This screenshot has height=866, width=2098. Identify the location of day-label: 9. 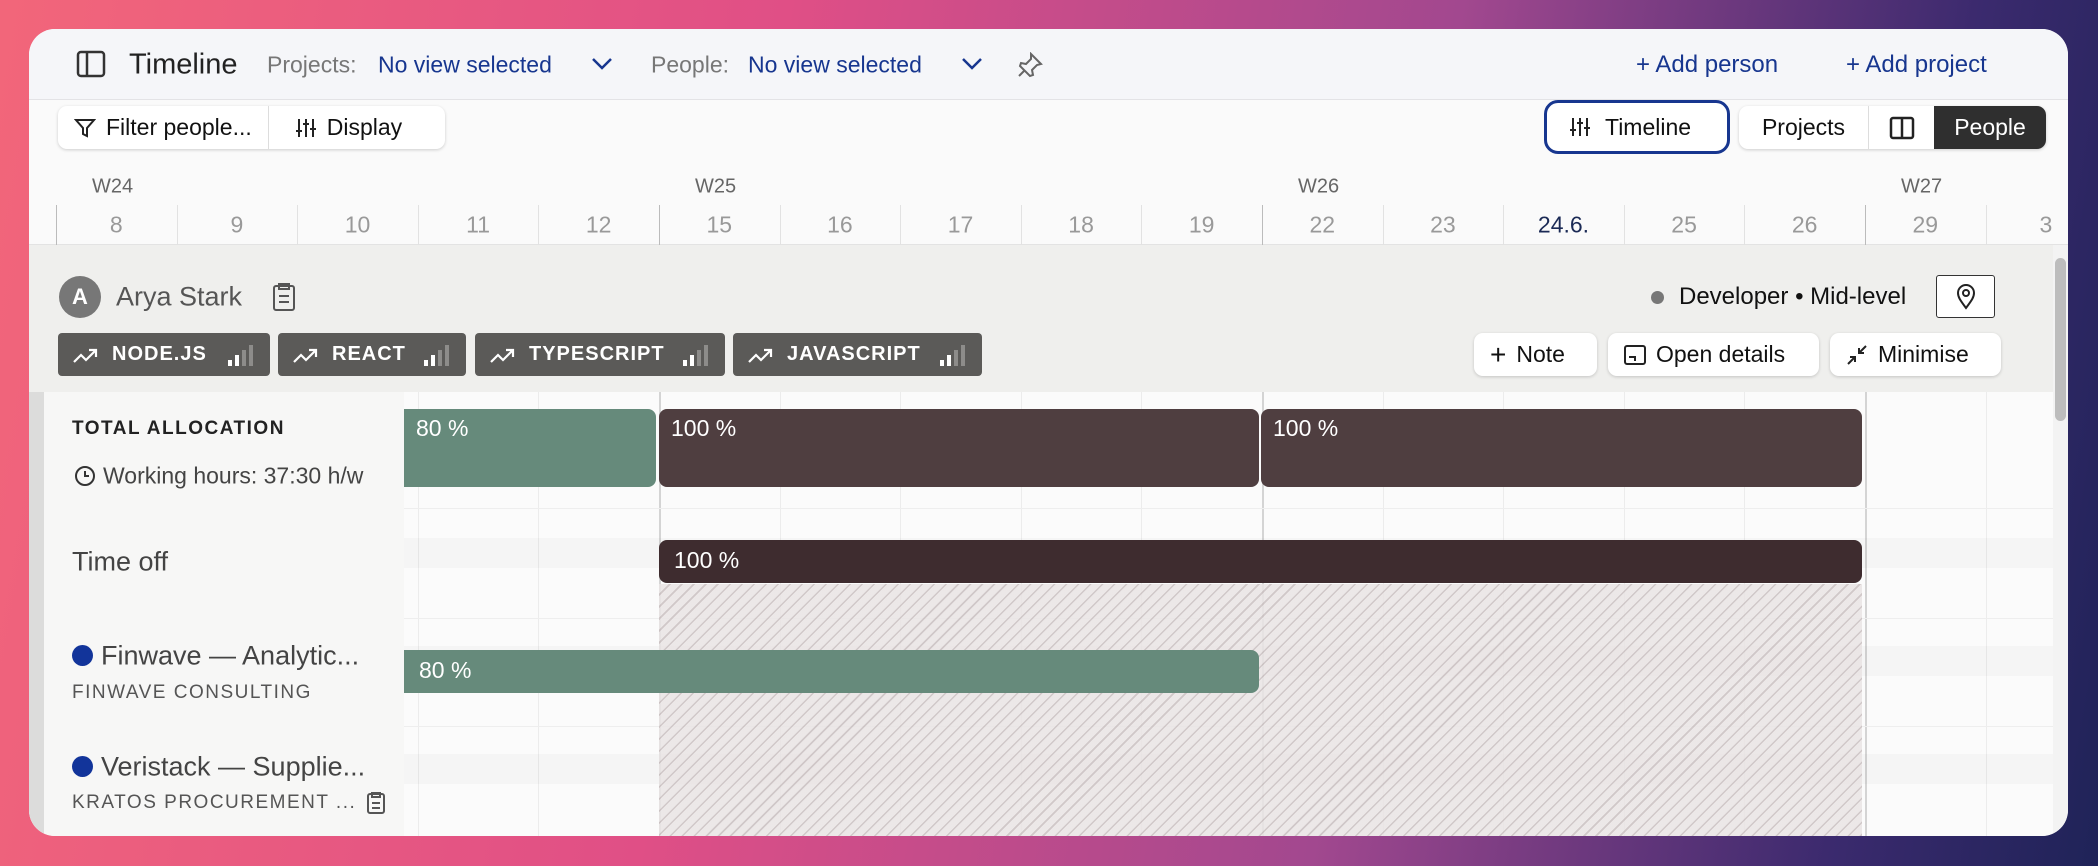
(237, 224).